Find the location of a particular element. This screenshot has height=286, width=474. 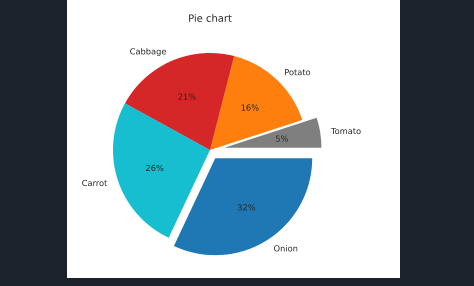

slice-label: Tomato is located at coordinates (345, 131).